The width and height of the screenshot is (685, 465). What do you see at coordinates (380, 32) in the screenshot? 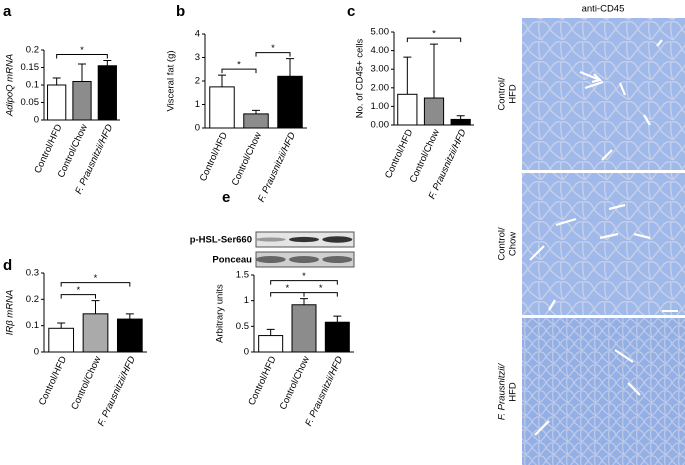
I see `y-tick-label: 5.00` at bounding box center [380, 32].